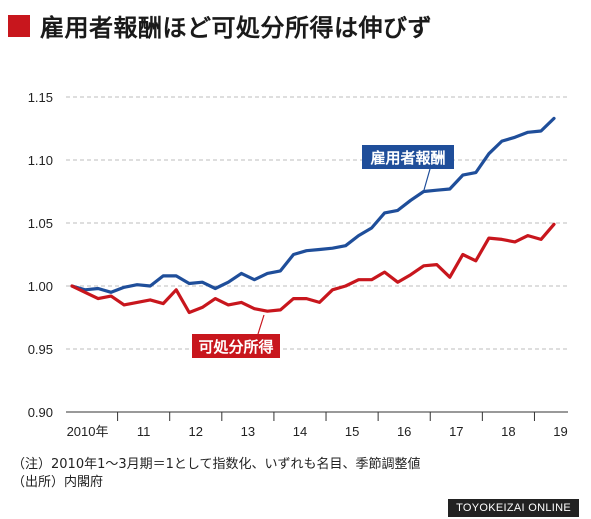 Image resolution: width=591 pixels, height=519 pixels. What do you see at coordinates (352, 431) in the screenshot?
I see `x-tick-label: 15` at bounding box center [352, 431].